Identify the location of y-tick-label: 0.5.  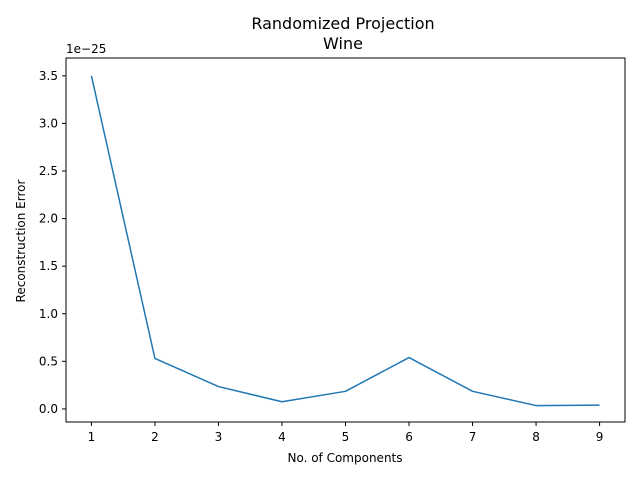
(48, 361).